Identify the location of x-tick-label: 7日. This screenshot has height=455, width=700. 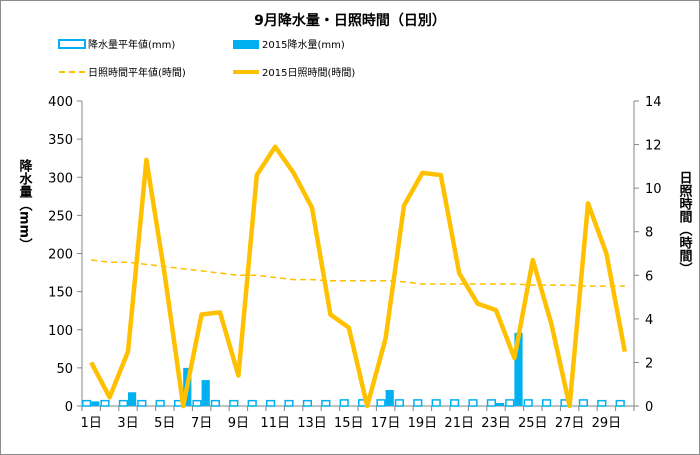
(201, 423).